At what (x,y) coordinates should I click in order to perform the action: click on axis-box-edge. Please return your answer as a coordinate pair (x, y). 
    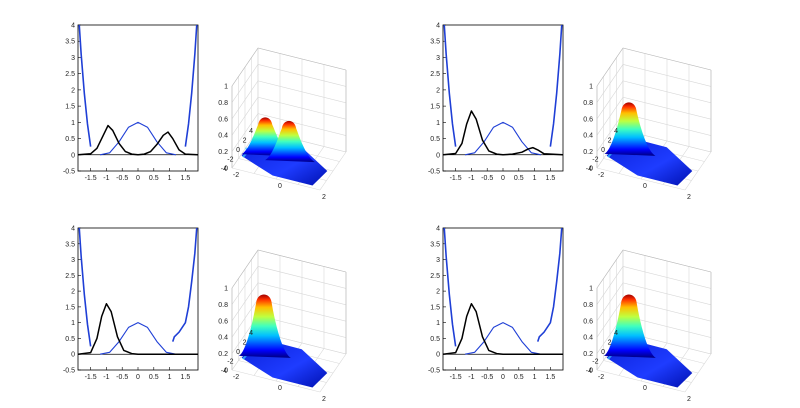
    Looking at the image, I should click on (302, 261).